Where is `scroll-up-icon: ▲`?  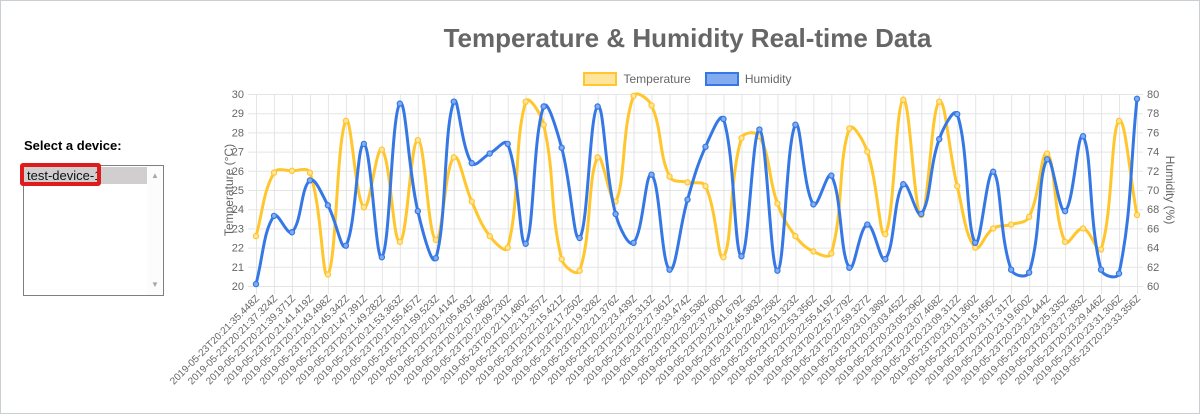 scroll-up-icon: ▲ is located at coordinates (155, 175).